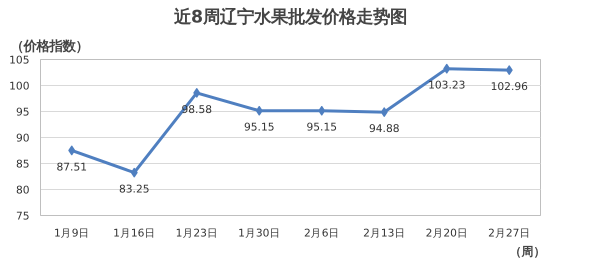  I want to click on x-tick-label: 1月16日, so click(134, 233).